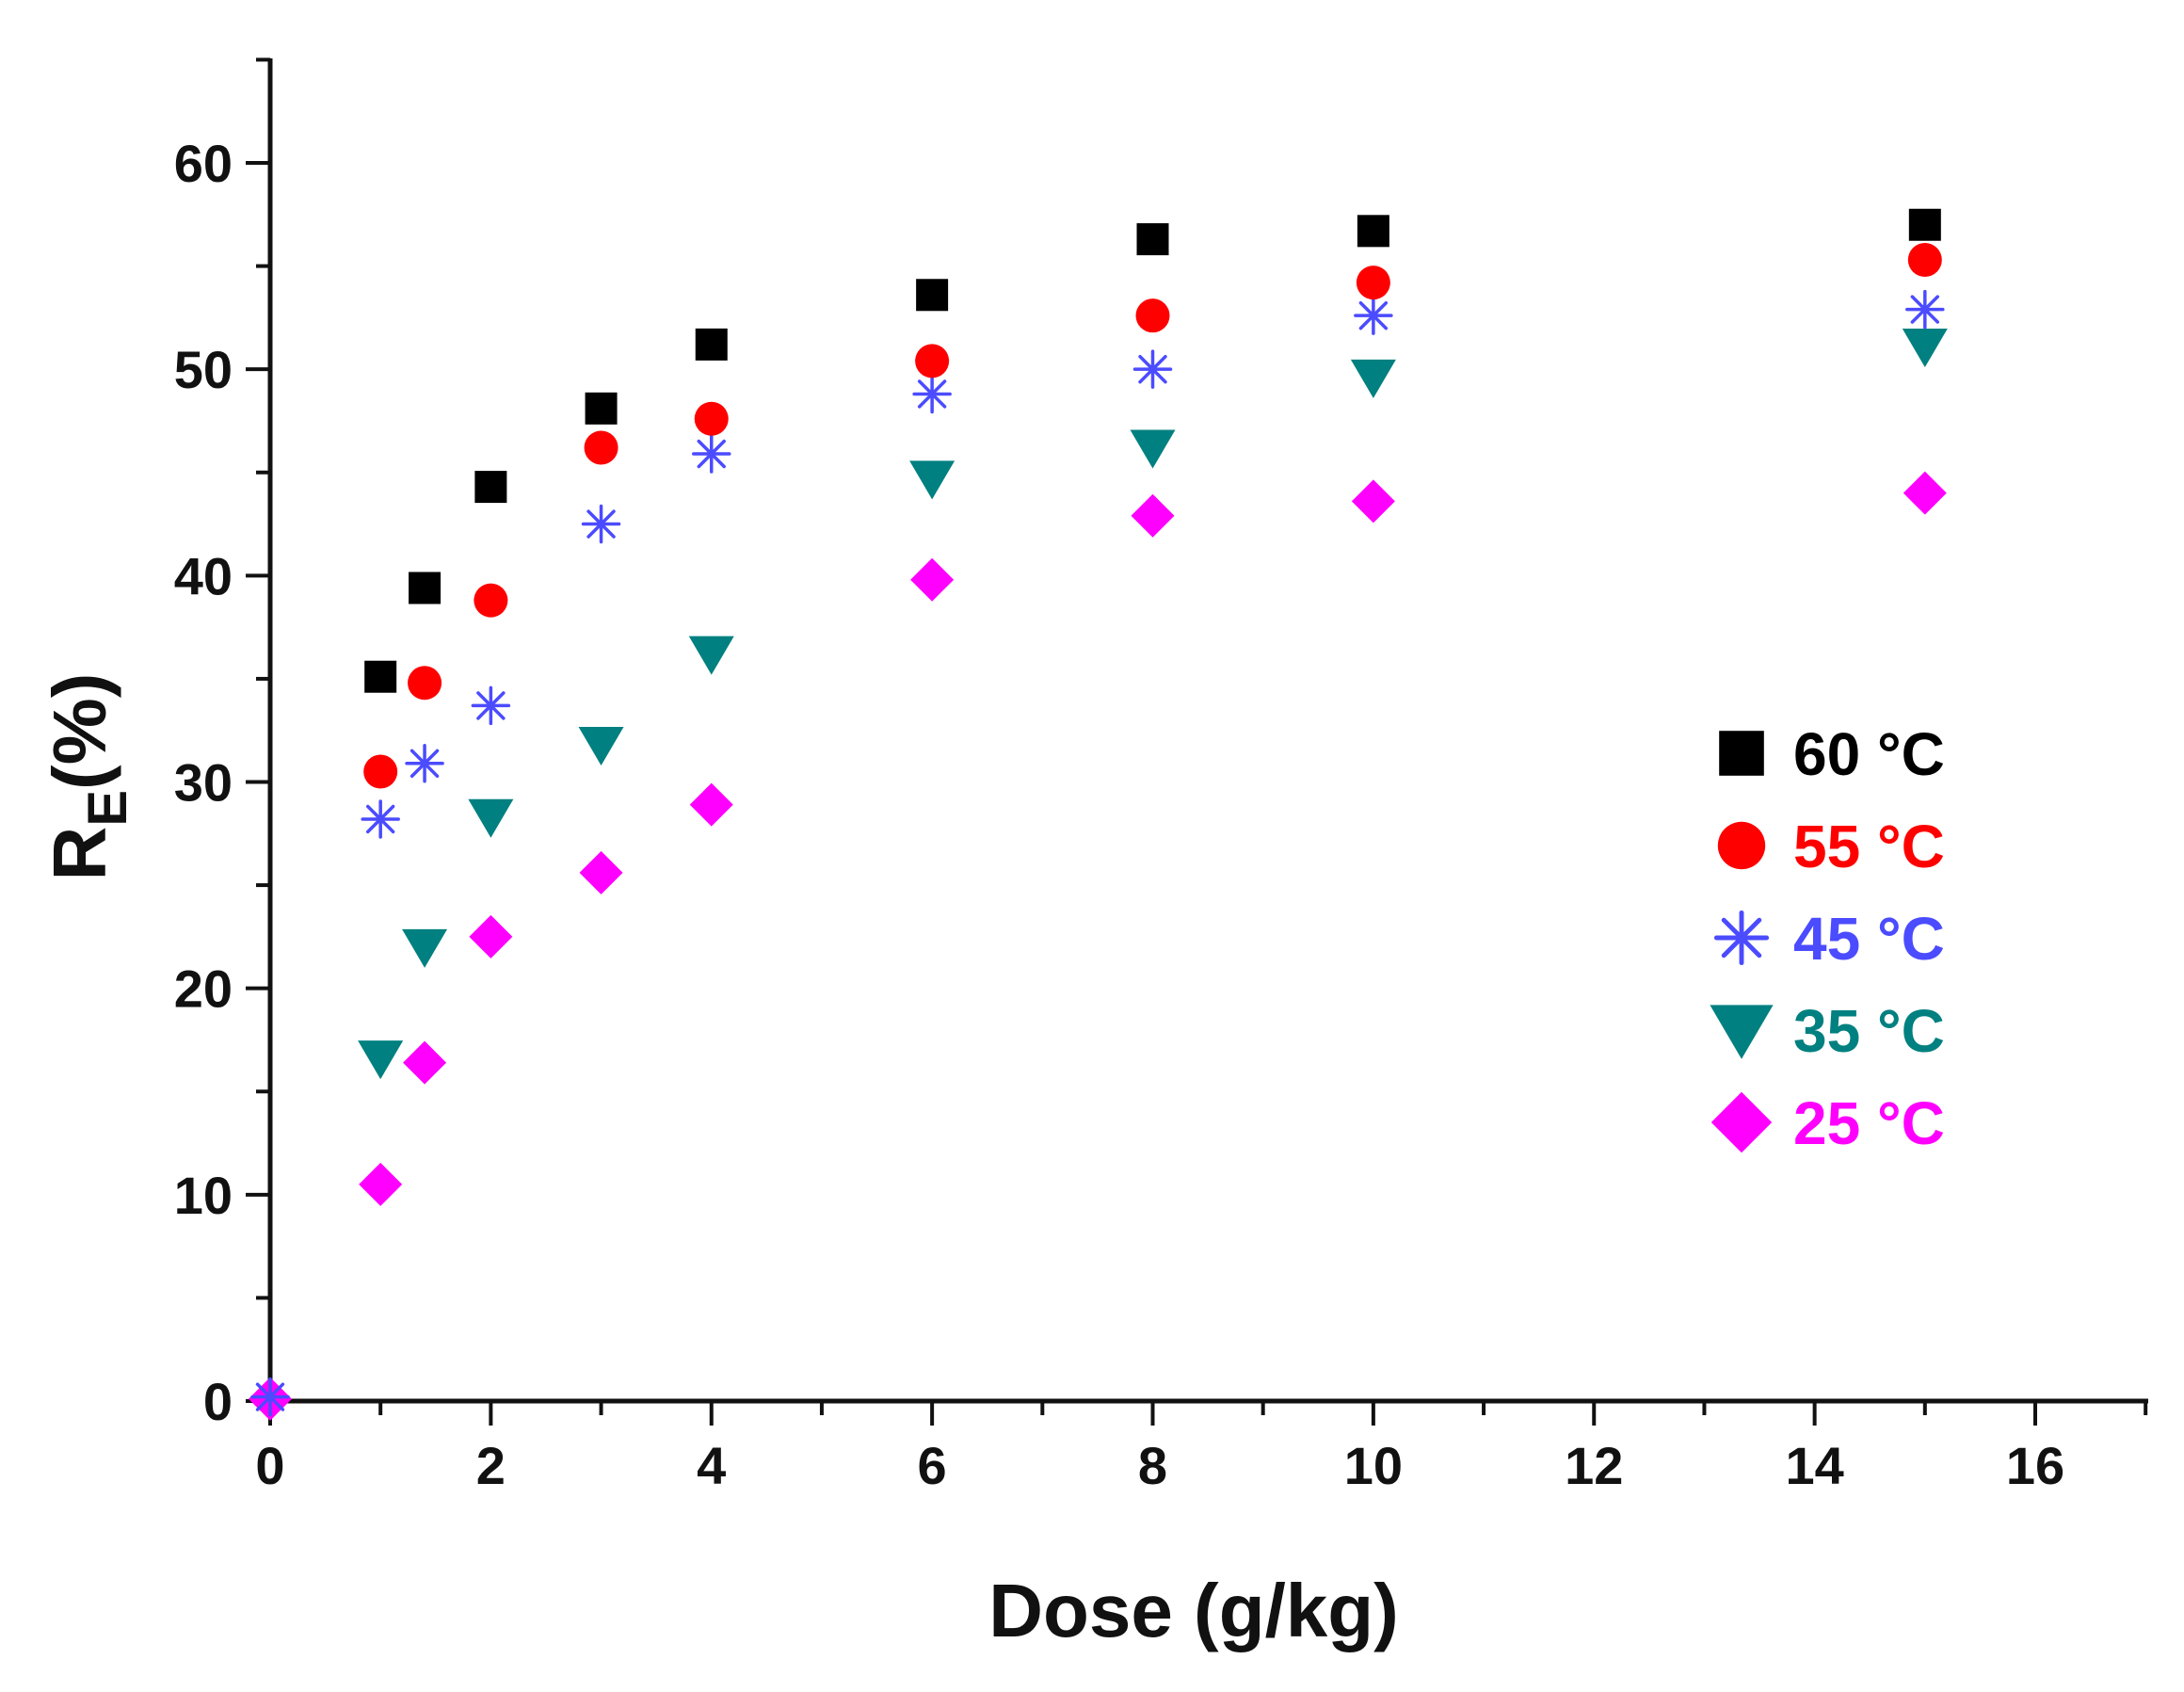  What do you see at coordinates (1869, 939) in the screenshot?
I see `legend-label-45c: 45 °C` at bounding box center [1869, 939].